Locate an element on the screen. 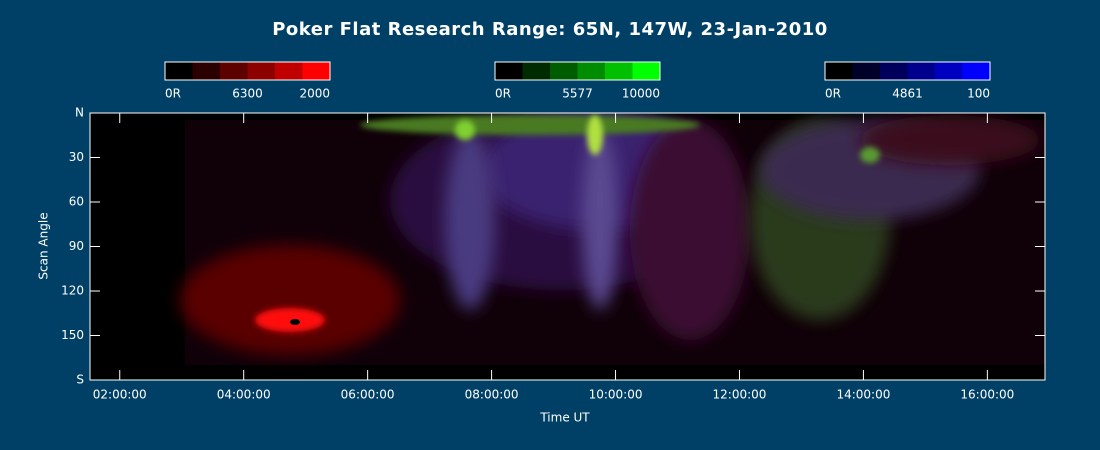 The height and width of the screenshot is (450, 1100). x-tick-label: 12:00:00 is located at coordinates (740, 395).